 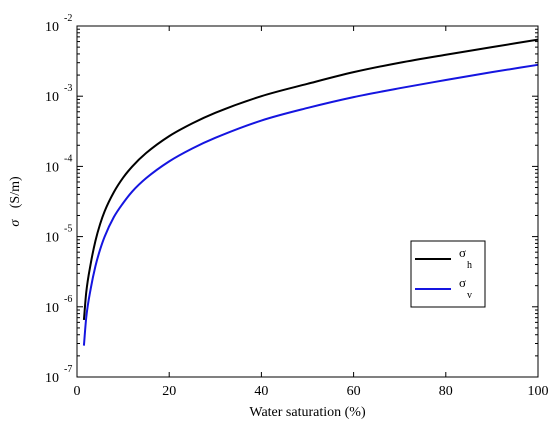 I want to click on legend-label-h: σ, so click(x=462, y=252).